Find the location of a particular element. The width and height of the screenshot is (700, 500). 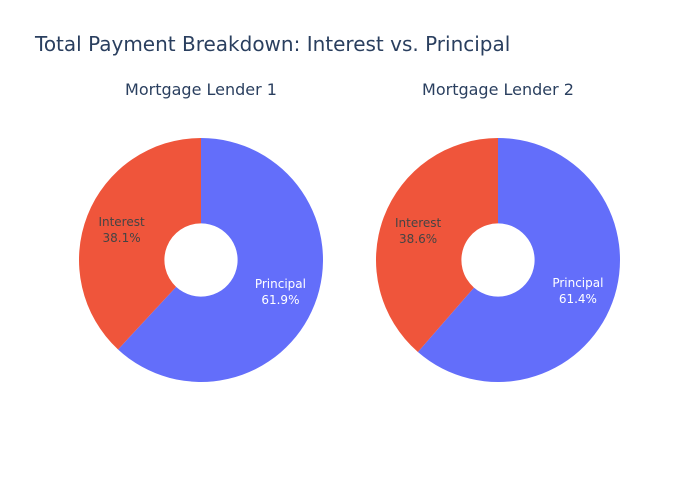

slice-label-principal-lender-2: Principal 61.4% is located at coordinates (577, 291).